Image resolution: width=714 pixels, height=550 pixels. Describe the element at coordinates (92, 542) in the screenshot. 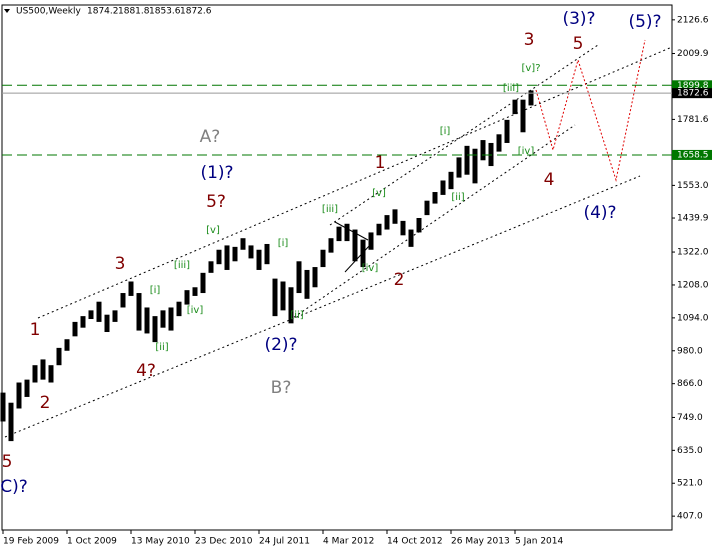

I see `x-tick-label: 1 Oct 2009` at that location.